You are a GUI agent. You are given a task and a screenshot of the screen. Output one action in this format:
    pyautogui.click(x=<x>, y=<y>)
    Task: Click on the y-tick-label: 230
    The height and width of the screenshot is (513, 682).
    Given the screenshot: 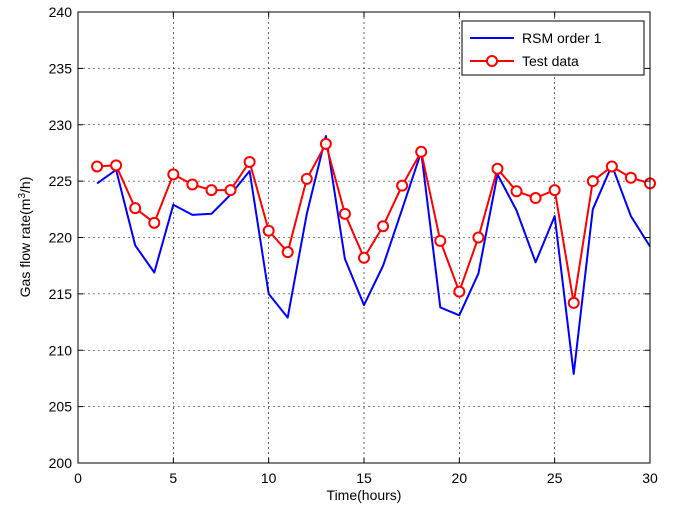 What is the action you would take?
    pyautogui.click(x=61, y=125)
    